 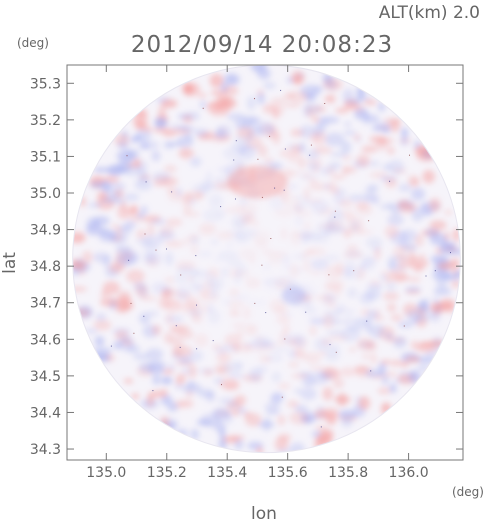 I want to click on y-tick-label: 35.1, so click(x=45, y=157).